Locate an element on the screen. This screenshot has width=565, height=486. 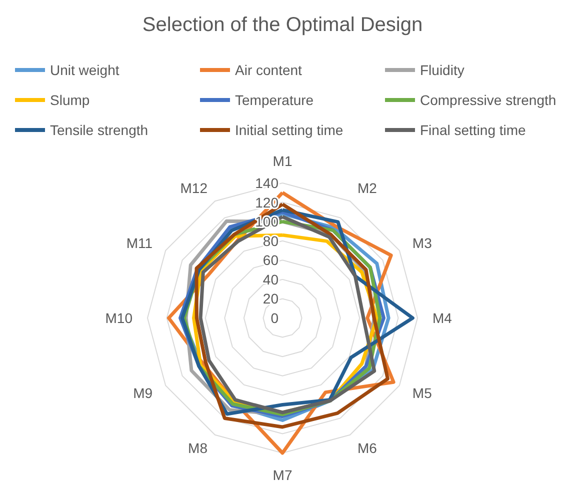
y-tick-label: 60 is located at coordinates (270, 260).